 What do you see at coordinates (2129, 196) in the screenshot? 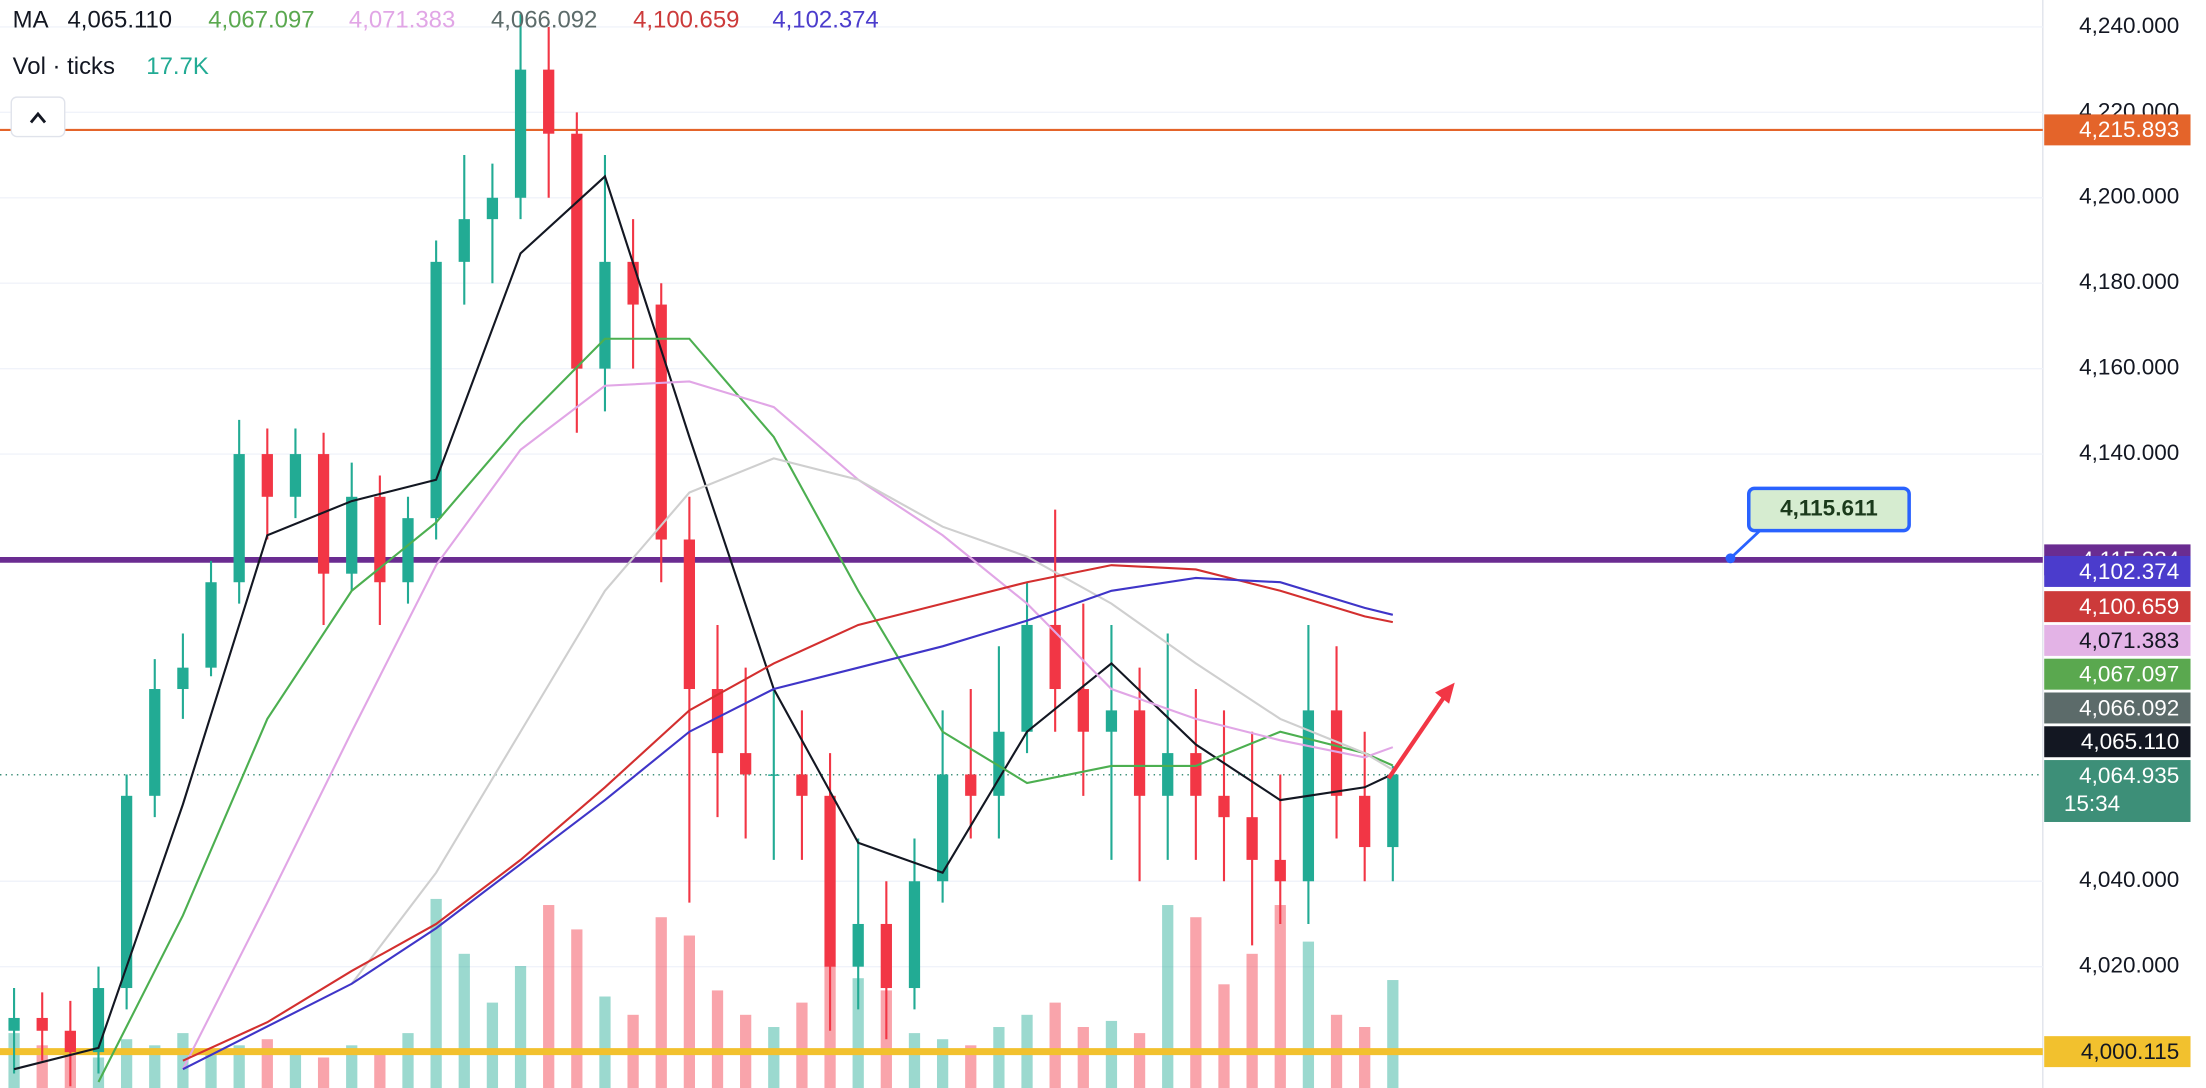
I see `y-tick-label: 4,200.000` at bounding box center [2129, 196].